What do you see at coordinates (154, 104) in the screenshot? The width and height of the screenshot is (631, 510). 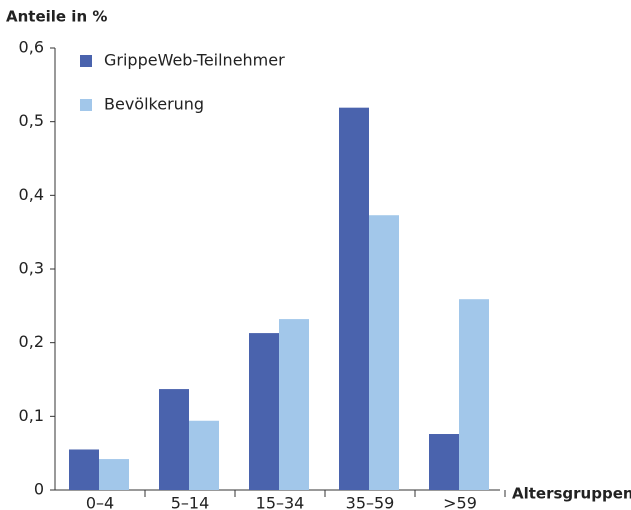 I see `legend-label: Bevölkerung` at bounding box center [154, 104].